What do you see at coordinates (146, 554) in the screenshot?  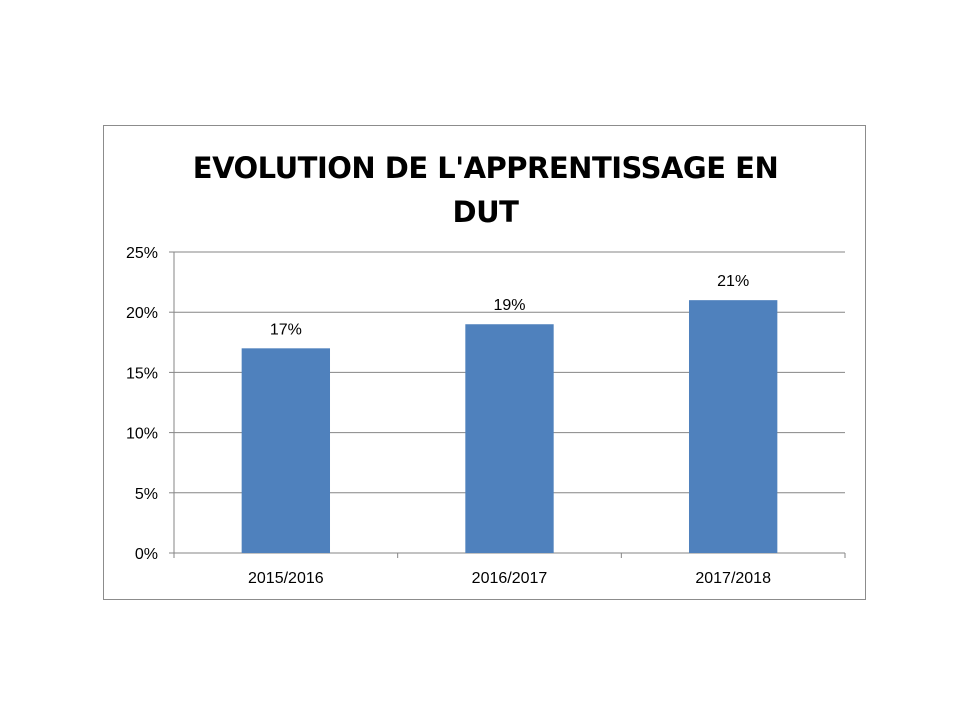 I see `y-tick-label: 0%` at bounding box center [146, 554].